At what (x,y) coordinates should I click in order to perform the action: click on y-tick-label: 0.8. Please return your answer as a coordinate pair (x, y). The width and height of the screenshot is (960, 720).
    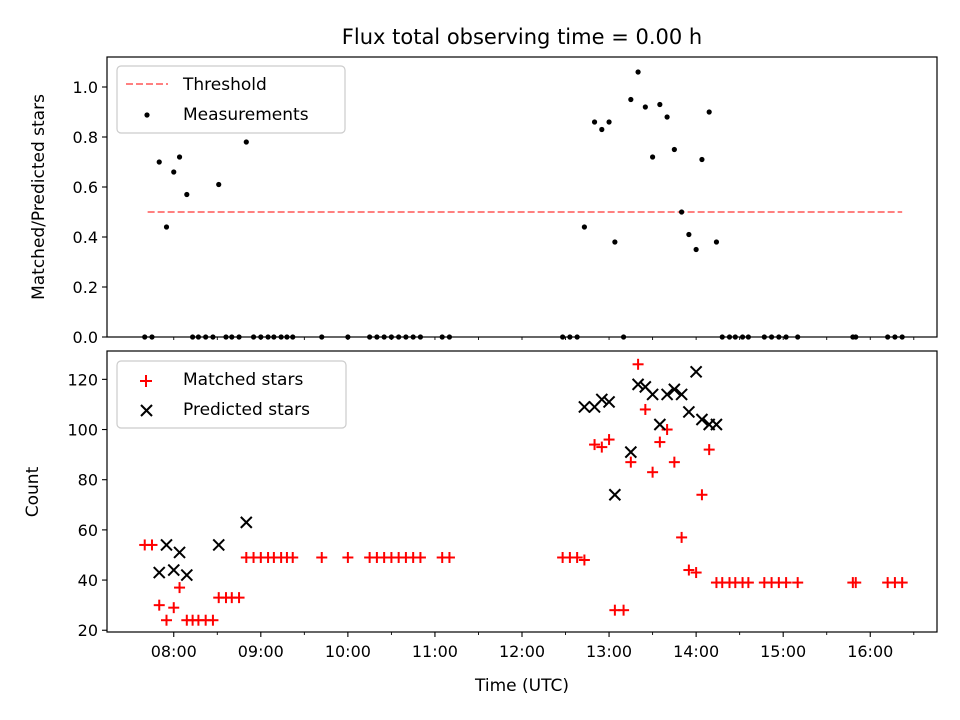
    Looking at the image, I should click on (85, 137).